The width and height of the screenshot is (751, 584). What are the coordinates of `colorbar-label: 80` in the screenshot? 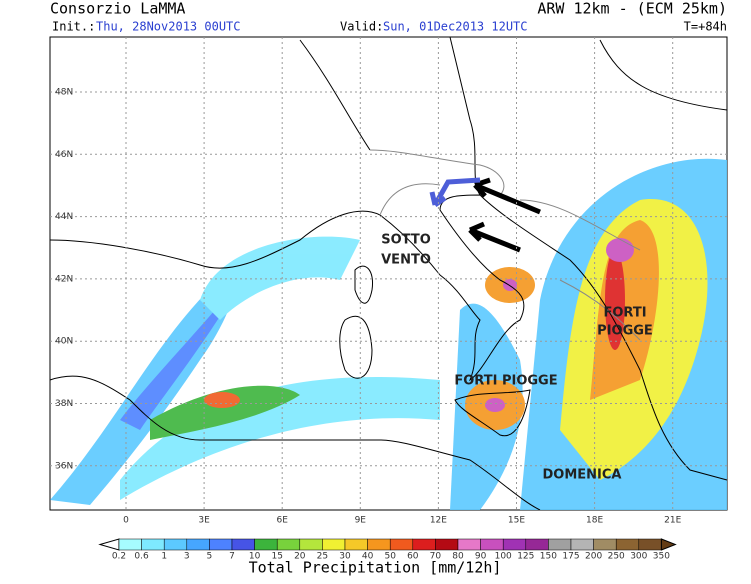 It's located at (458, 557).